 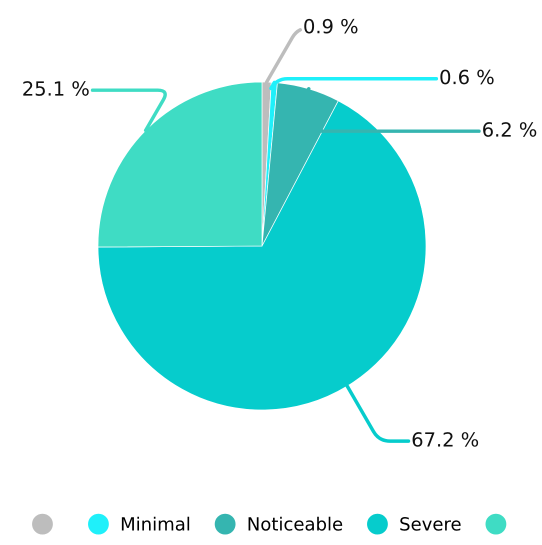 I want to click on data-label: 67.2 %, so click(x=445, y=439).